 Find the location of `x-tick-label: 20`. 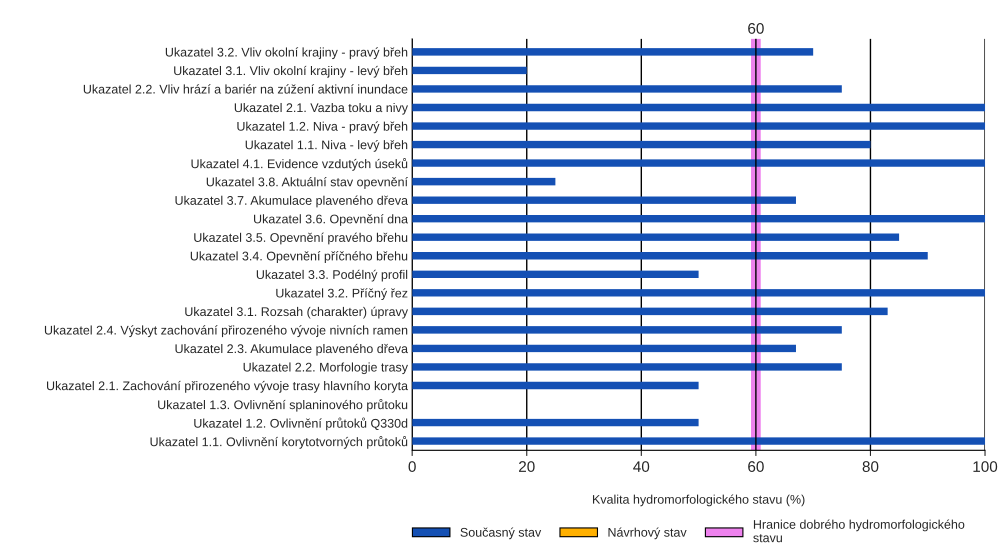

x-tick-label: 20 is located at coordinates (527, 466).